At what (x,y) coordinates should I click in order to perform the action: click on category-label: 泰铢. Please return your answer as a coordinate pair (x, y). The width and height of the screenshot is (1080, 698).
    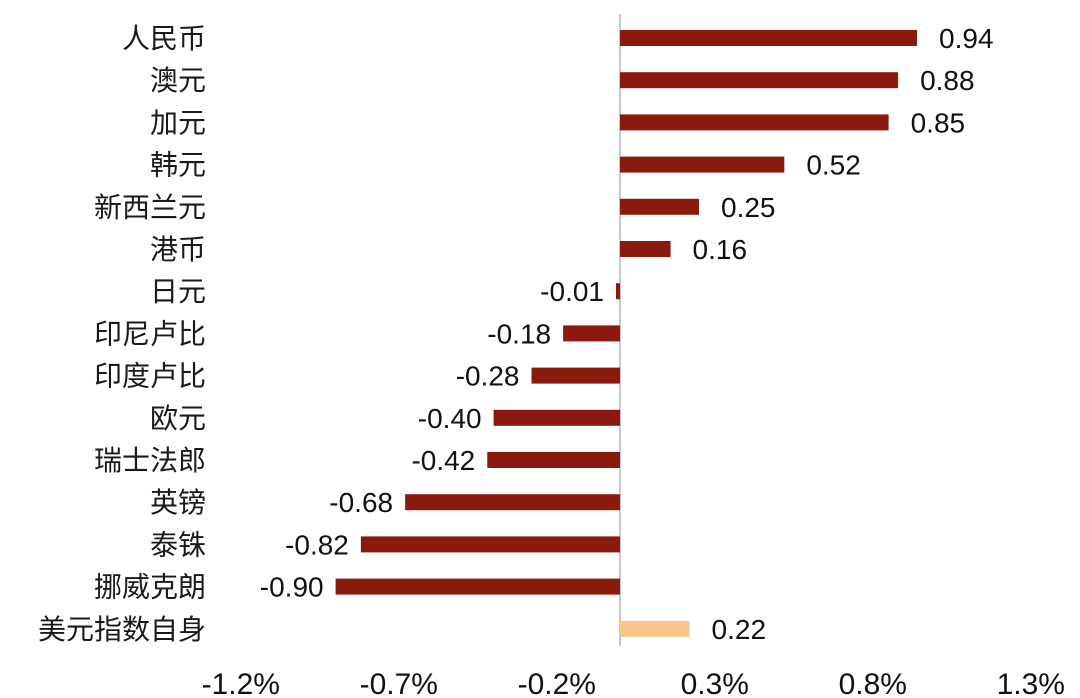
    Looking at the image, I should click on (178, 544).